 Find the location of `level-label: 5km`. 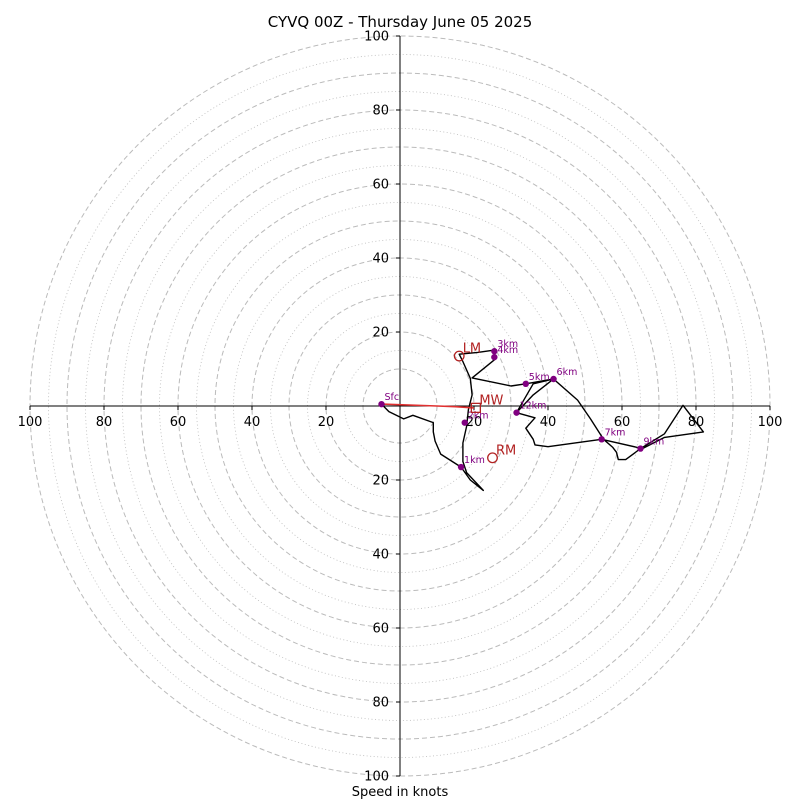

level-label: 5km is located at coordinates (539, 377).